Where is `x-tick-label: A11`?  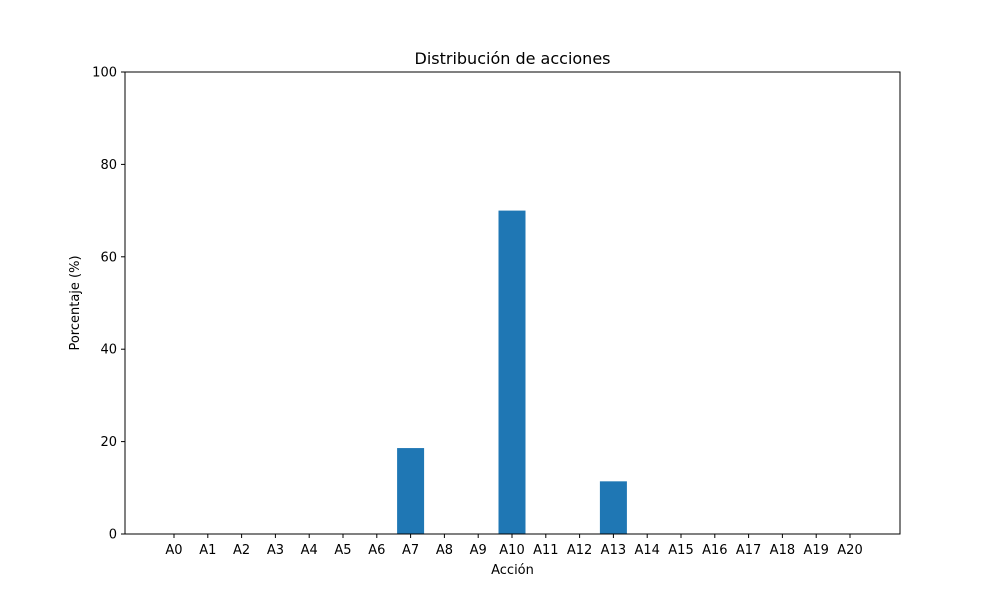 x-tick-label: A11 is located at coordinates (545, 550).